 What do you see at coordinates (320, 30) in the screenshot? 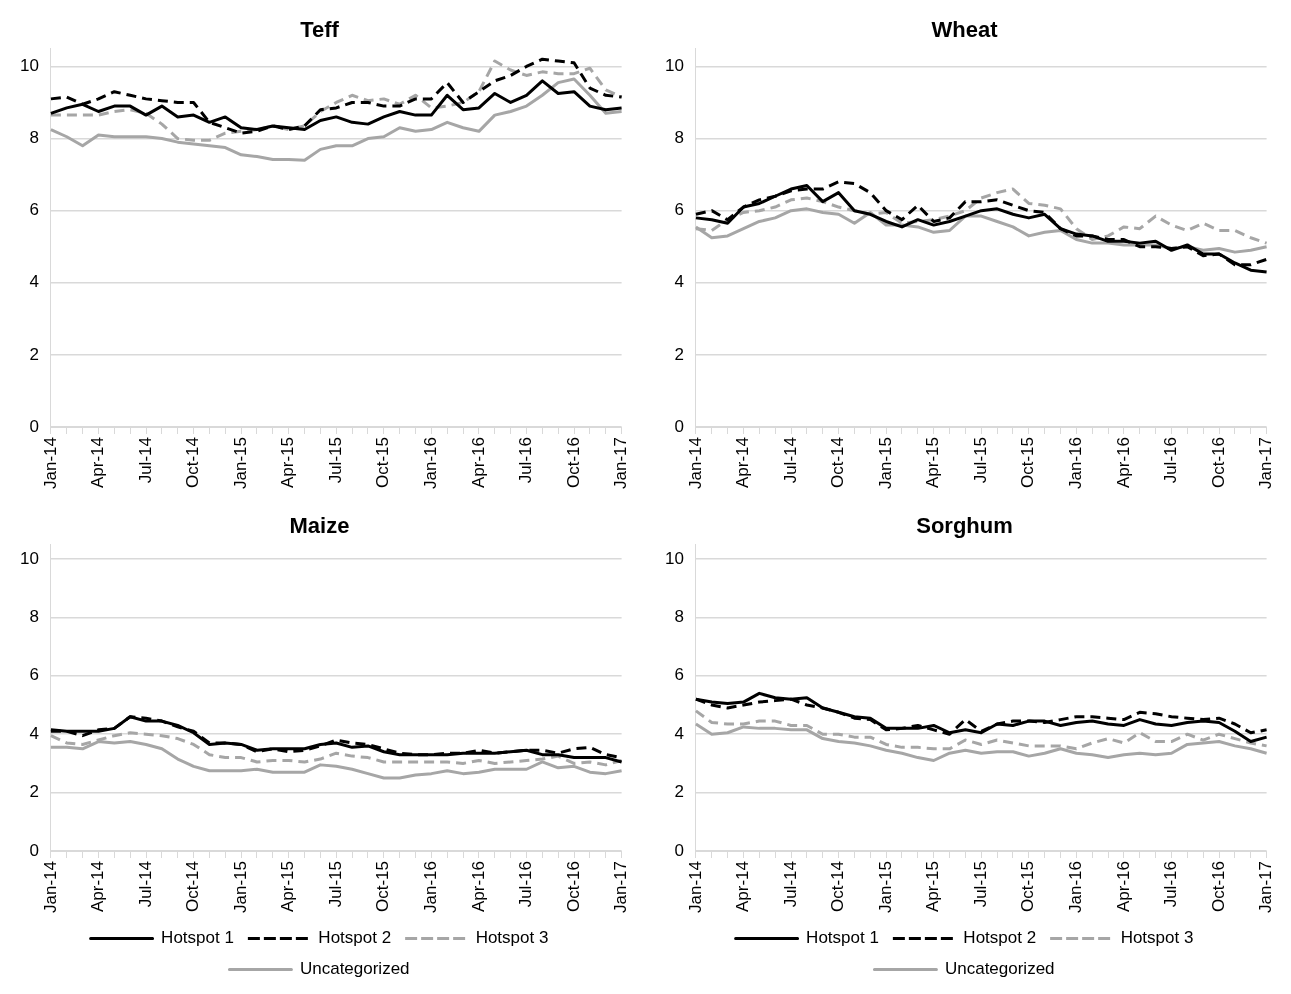
I see `chart-title: Teff` at bounding box center [320, 30].